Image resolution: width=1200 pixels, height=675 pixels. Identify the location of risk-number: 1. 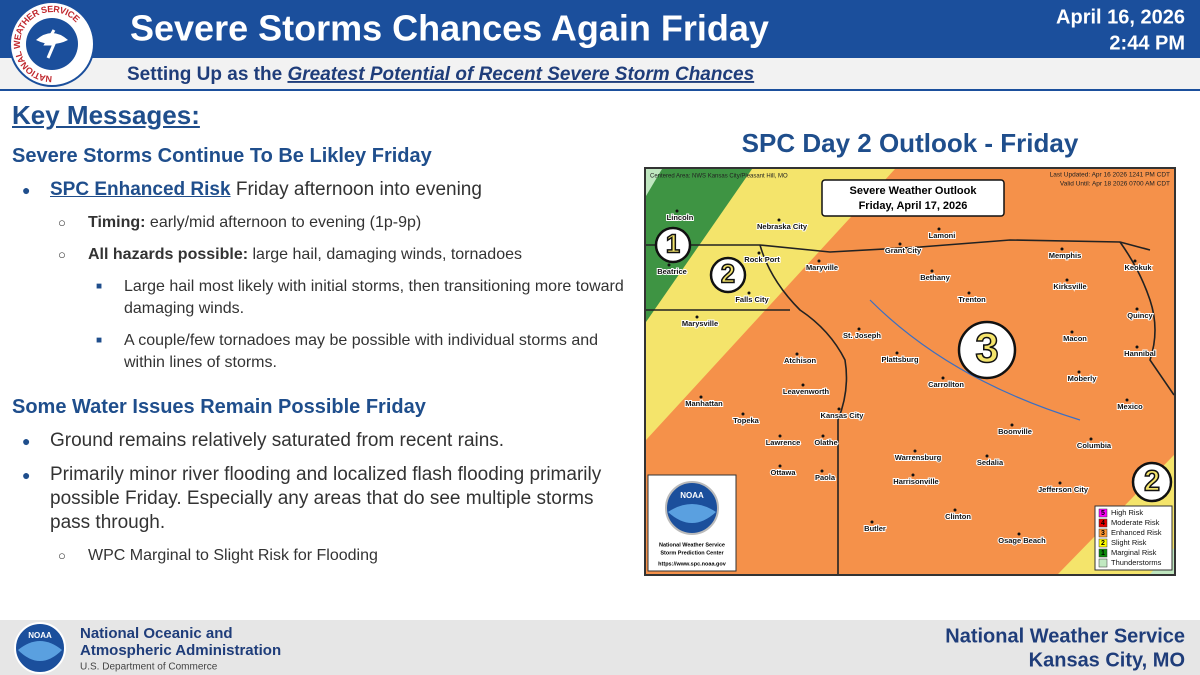
(673, 245).